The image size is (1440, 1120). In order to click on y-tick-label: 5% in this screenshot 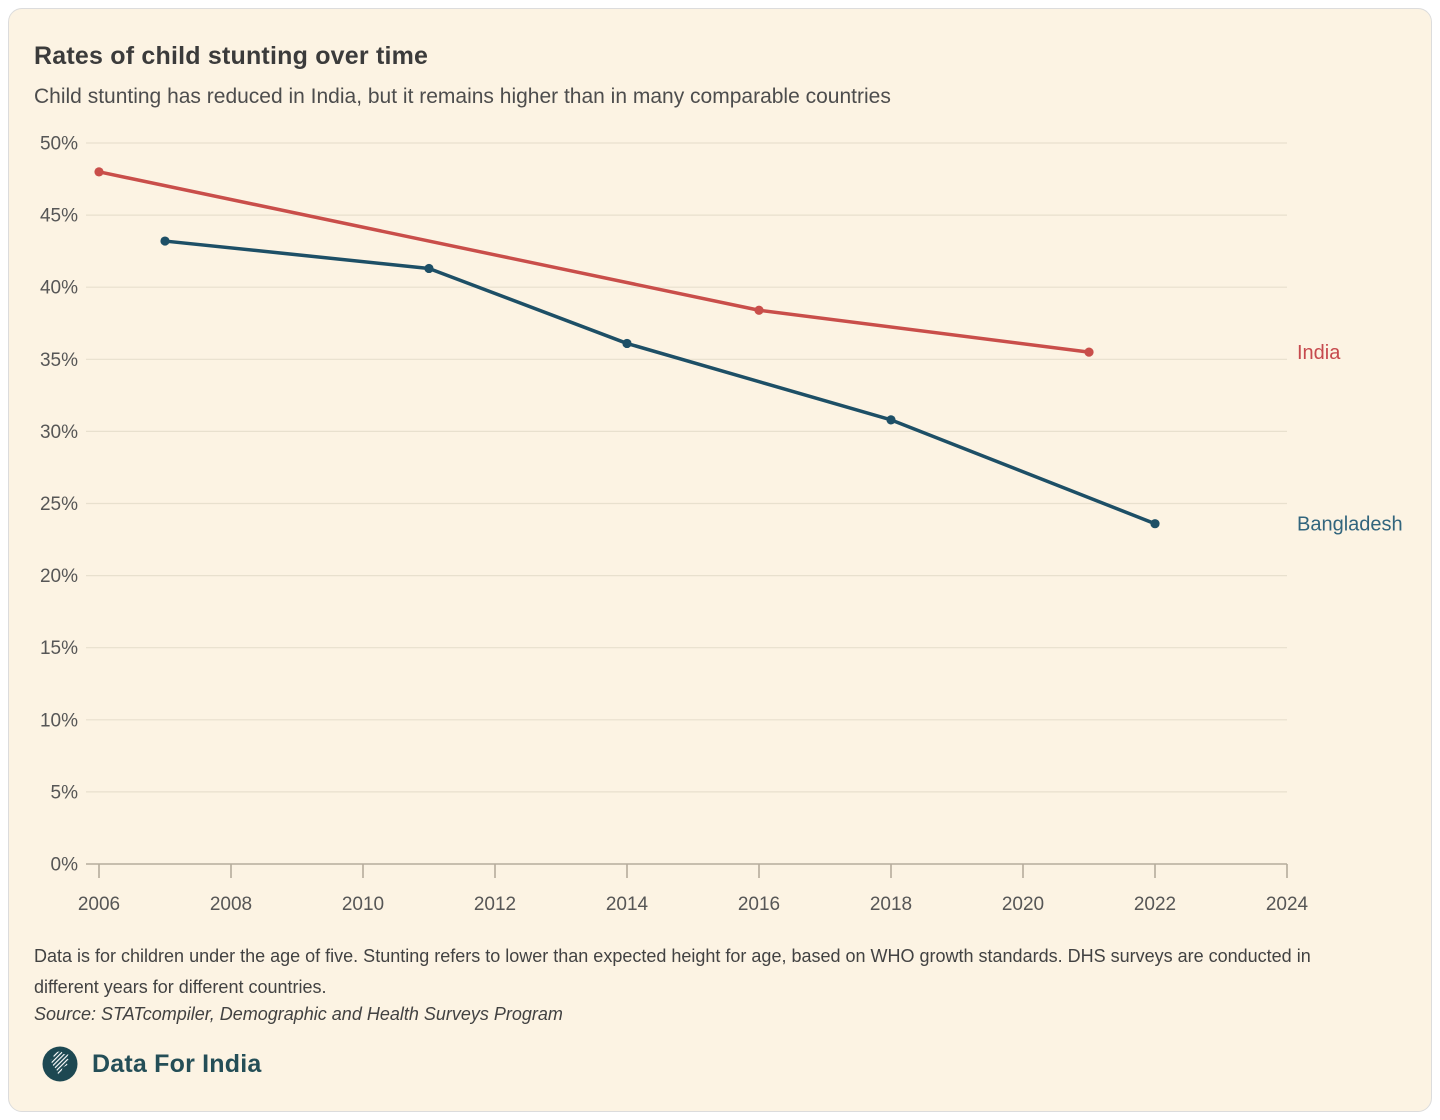, I will do `click(65, 792)`.